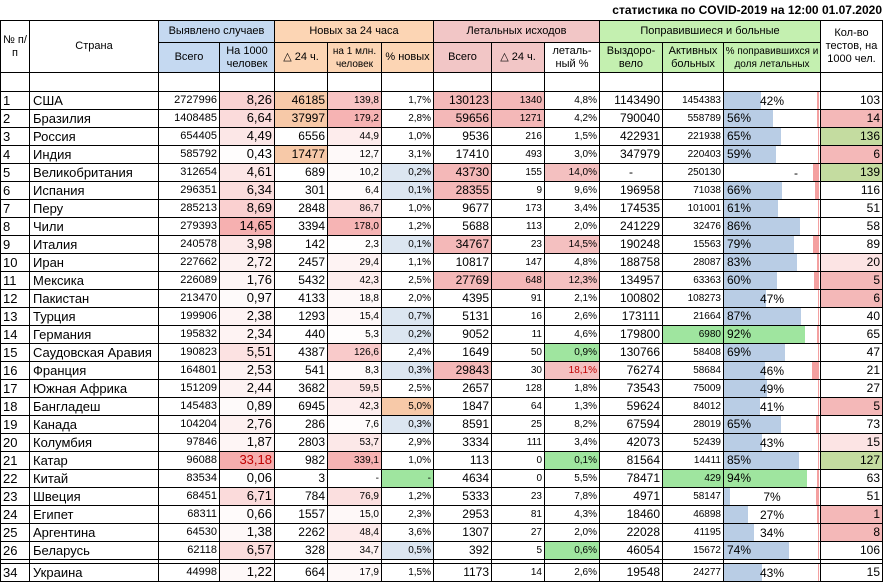 The height and width of the screenshot is (582, 889). I want to click on row-tests: 14, so click(851, 118).